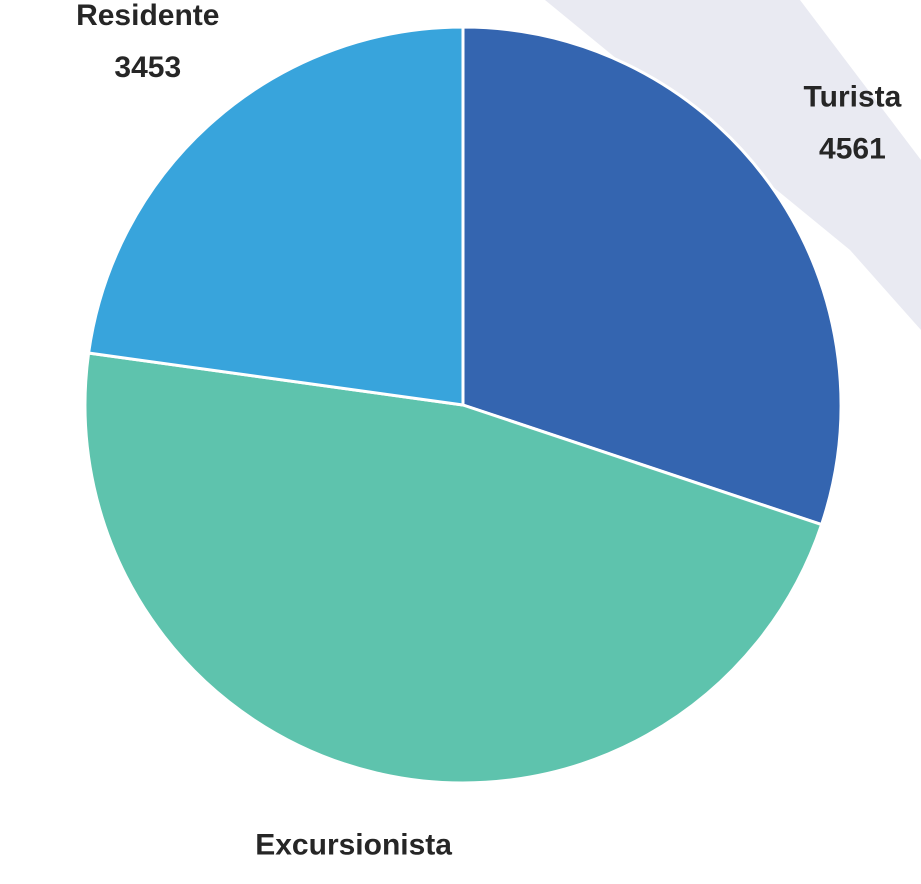  Describe the element at coordinates (353, 844) in the screenshot. I see `slice-label: Excursionista` at that location.